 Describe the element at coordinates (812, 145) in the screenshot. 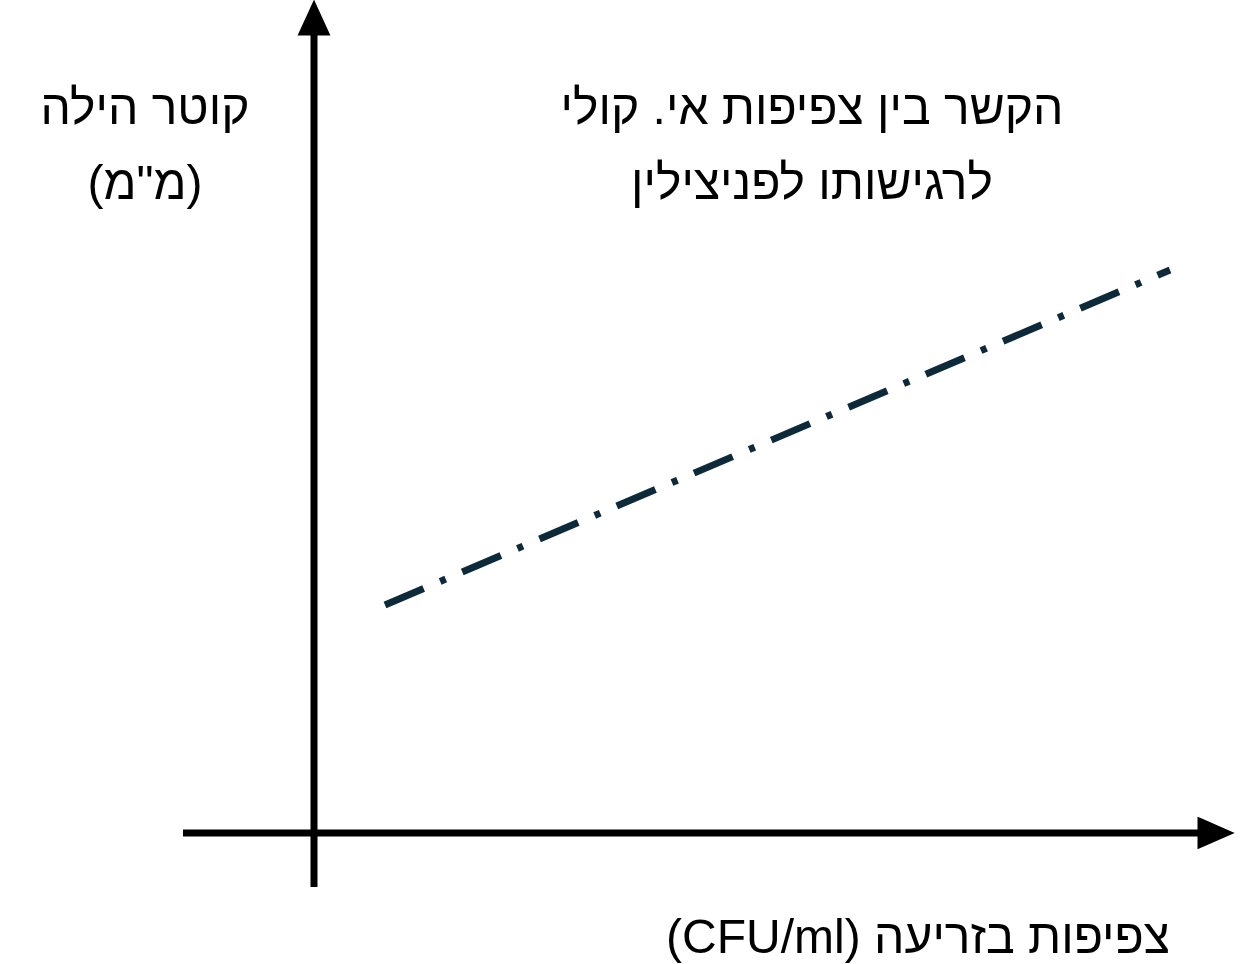

I see `title: הקשר בין צפיפות אי. קולי לרגישותו לפניצילין` at that location.